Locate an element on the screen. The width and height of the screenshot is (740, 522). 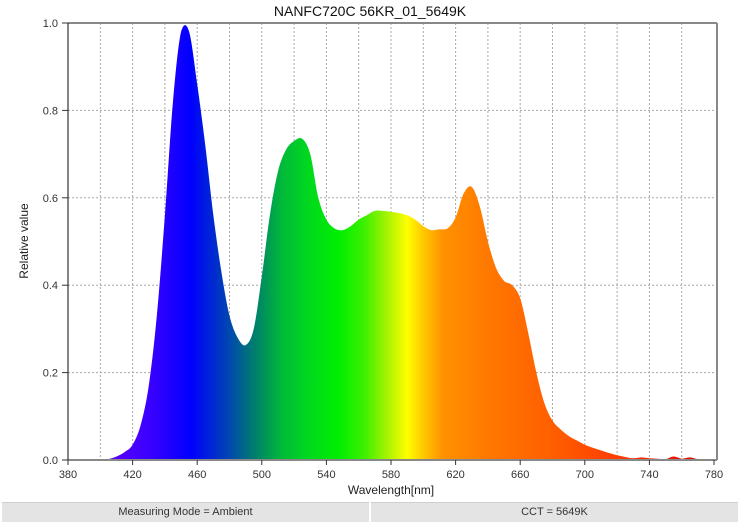
x-tick-label: 380 is located at coordinates (68, 475).